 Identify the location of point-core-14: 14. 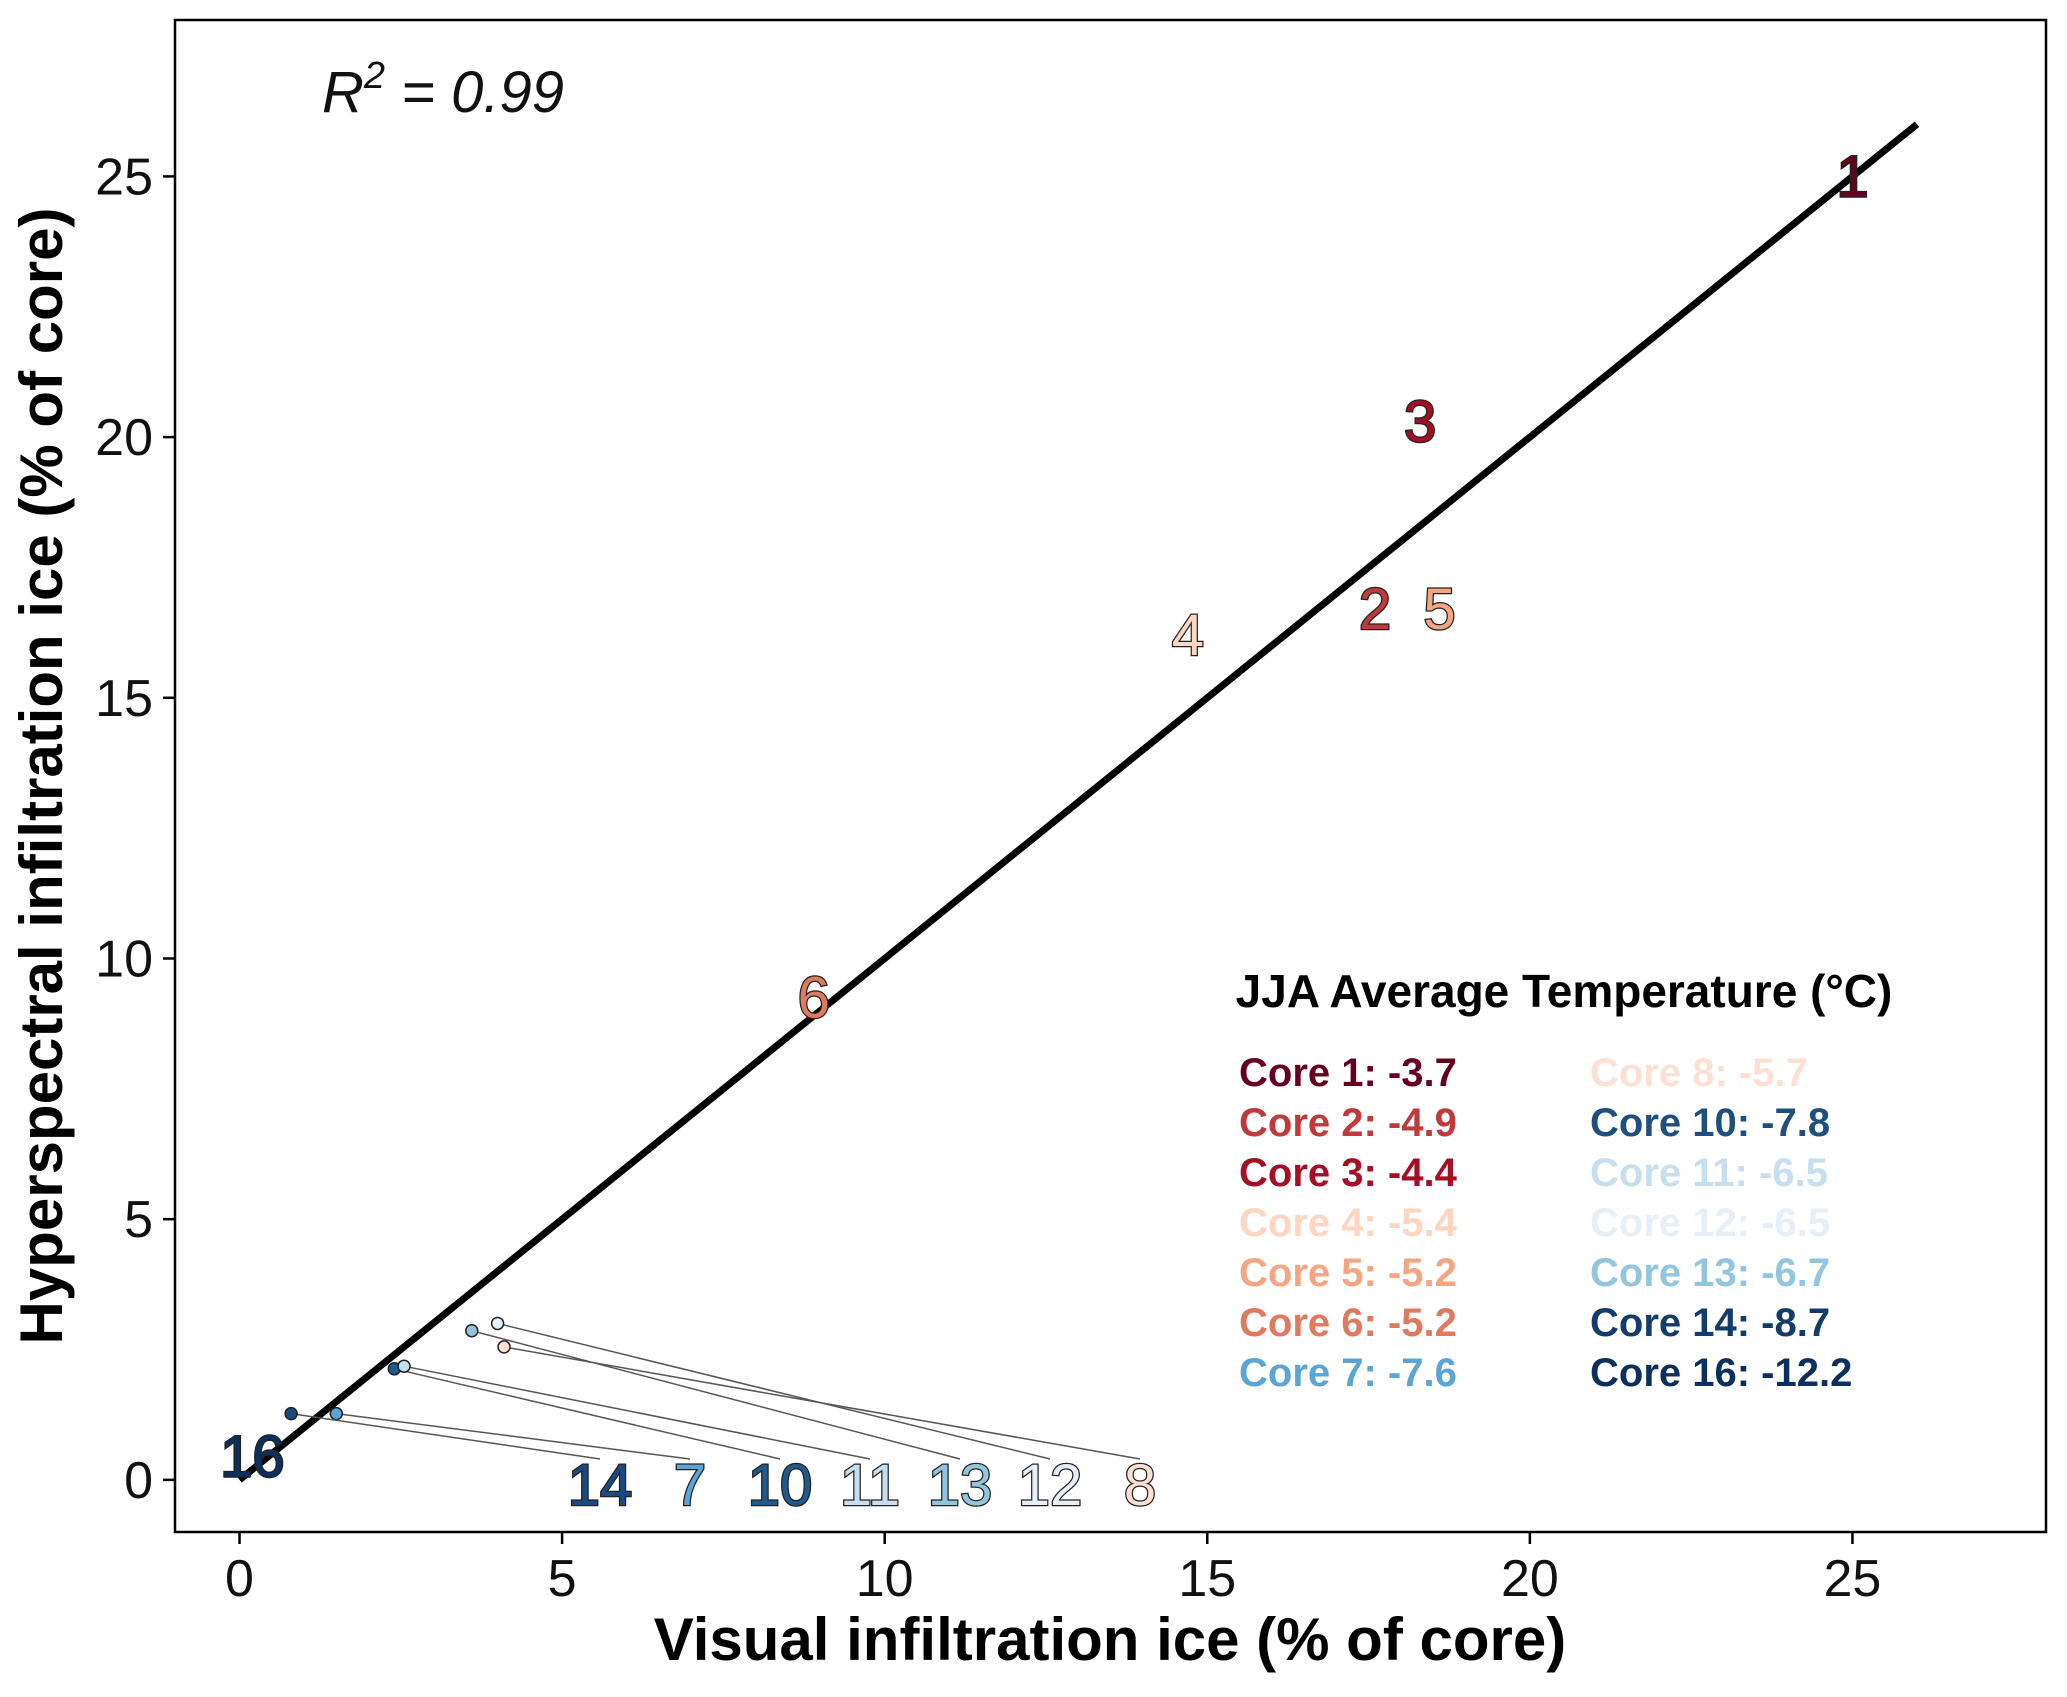
(600, 1485).